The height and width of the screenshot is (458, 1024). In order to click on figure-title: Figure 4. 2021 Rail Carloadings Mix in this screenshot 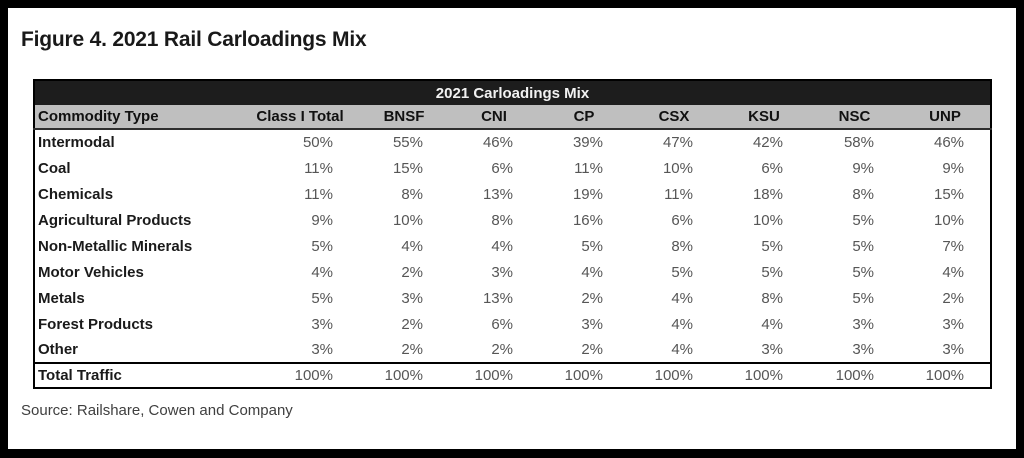, I will do `click(194, 39)`.